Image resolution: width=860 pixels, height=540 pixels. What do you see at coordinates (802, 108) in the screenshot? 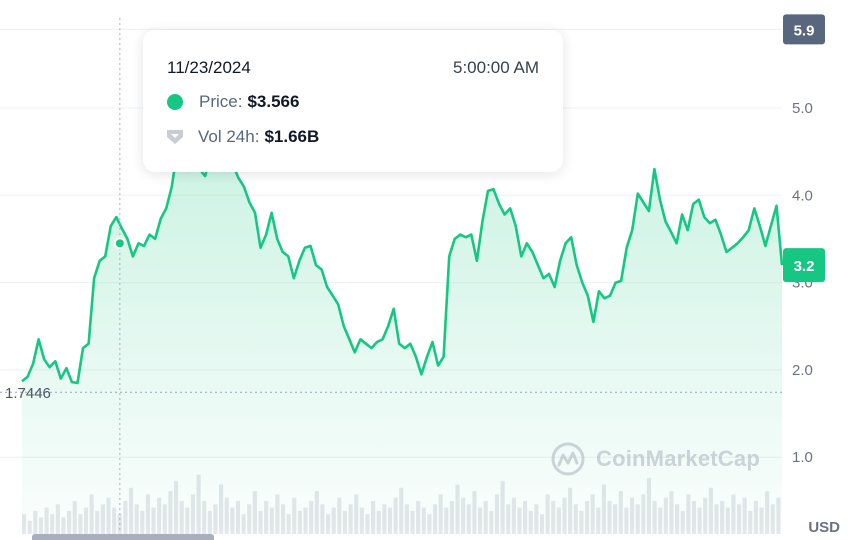
I see `y-tick-label: 5.0` at bounding box center [802, 108].